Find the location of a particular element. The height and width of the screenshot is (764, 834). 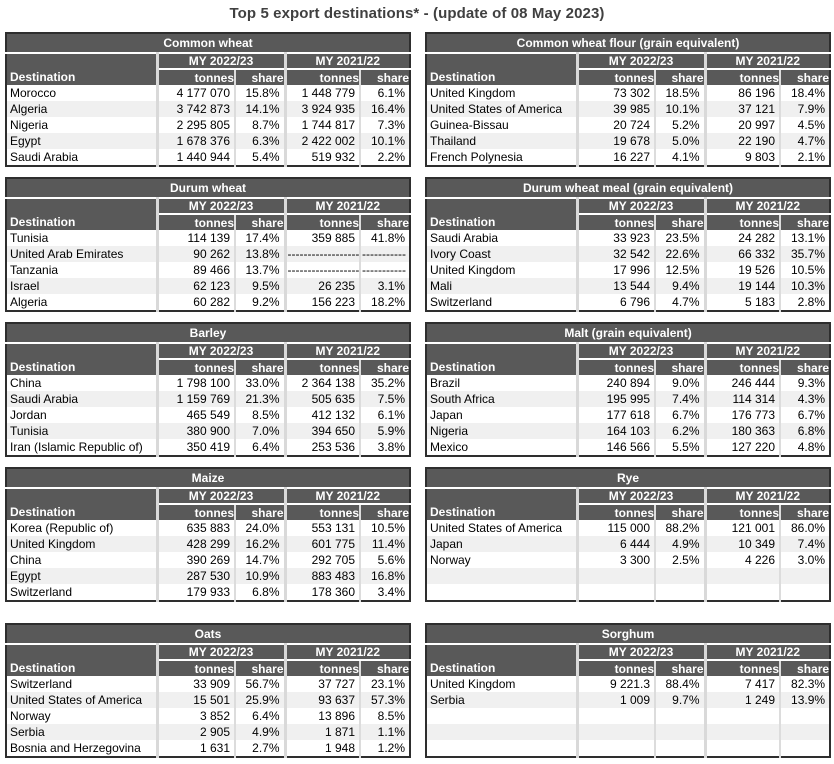

cell-tonnes-2021-22: 9 803 is located at coordinates (741, 157).